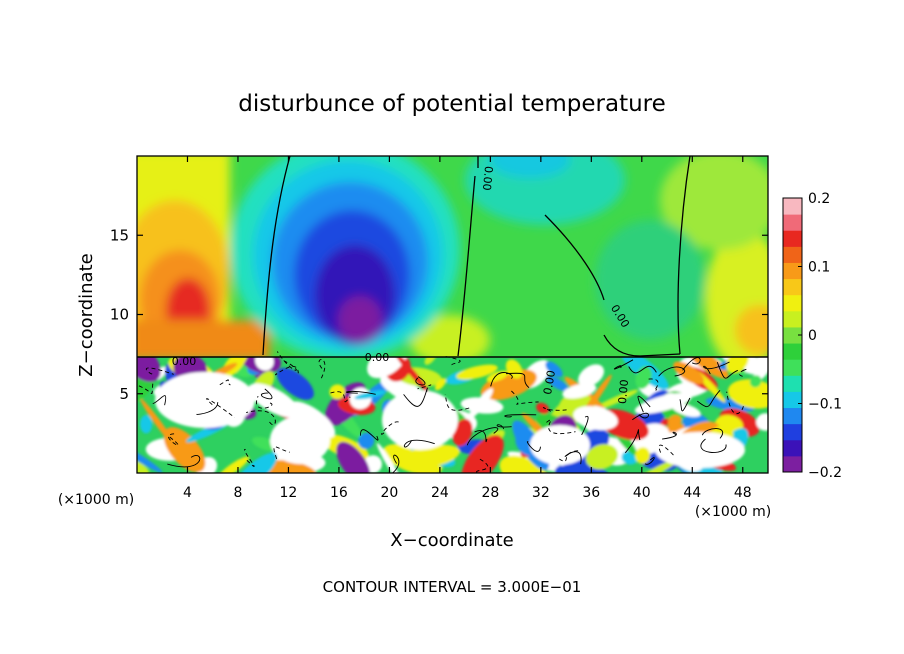 The height and width of the screenshot is (654, 904). Describe the element at coordinates (642, 493) in the screenshot. I see `x-tick-label: 40` at that location.